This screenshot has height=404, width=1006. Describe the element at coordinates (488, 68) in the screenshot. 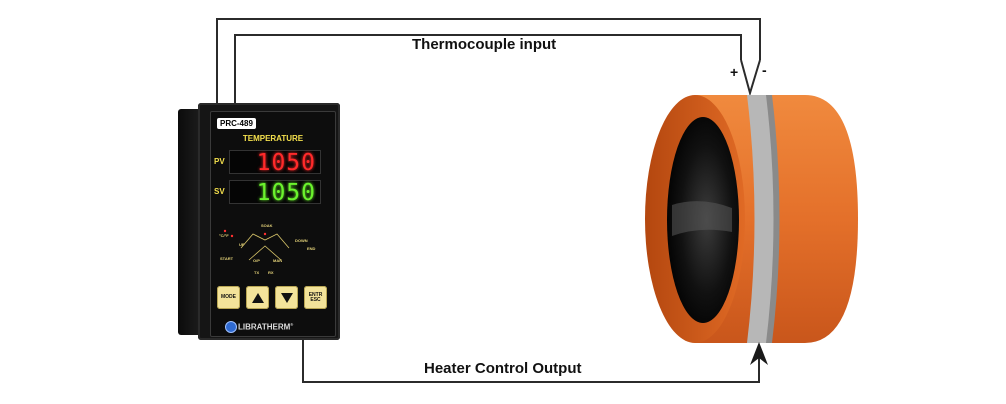

I see `thermocouple-wire-inner` at that location.